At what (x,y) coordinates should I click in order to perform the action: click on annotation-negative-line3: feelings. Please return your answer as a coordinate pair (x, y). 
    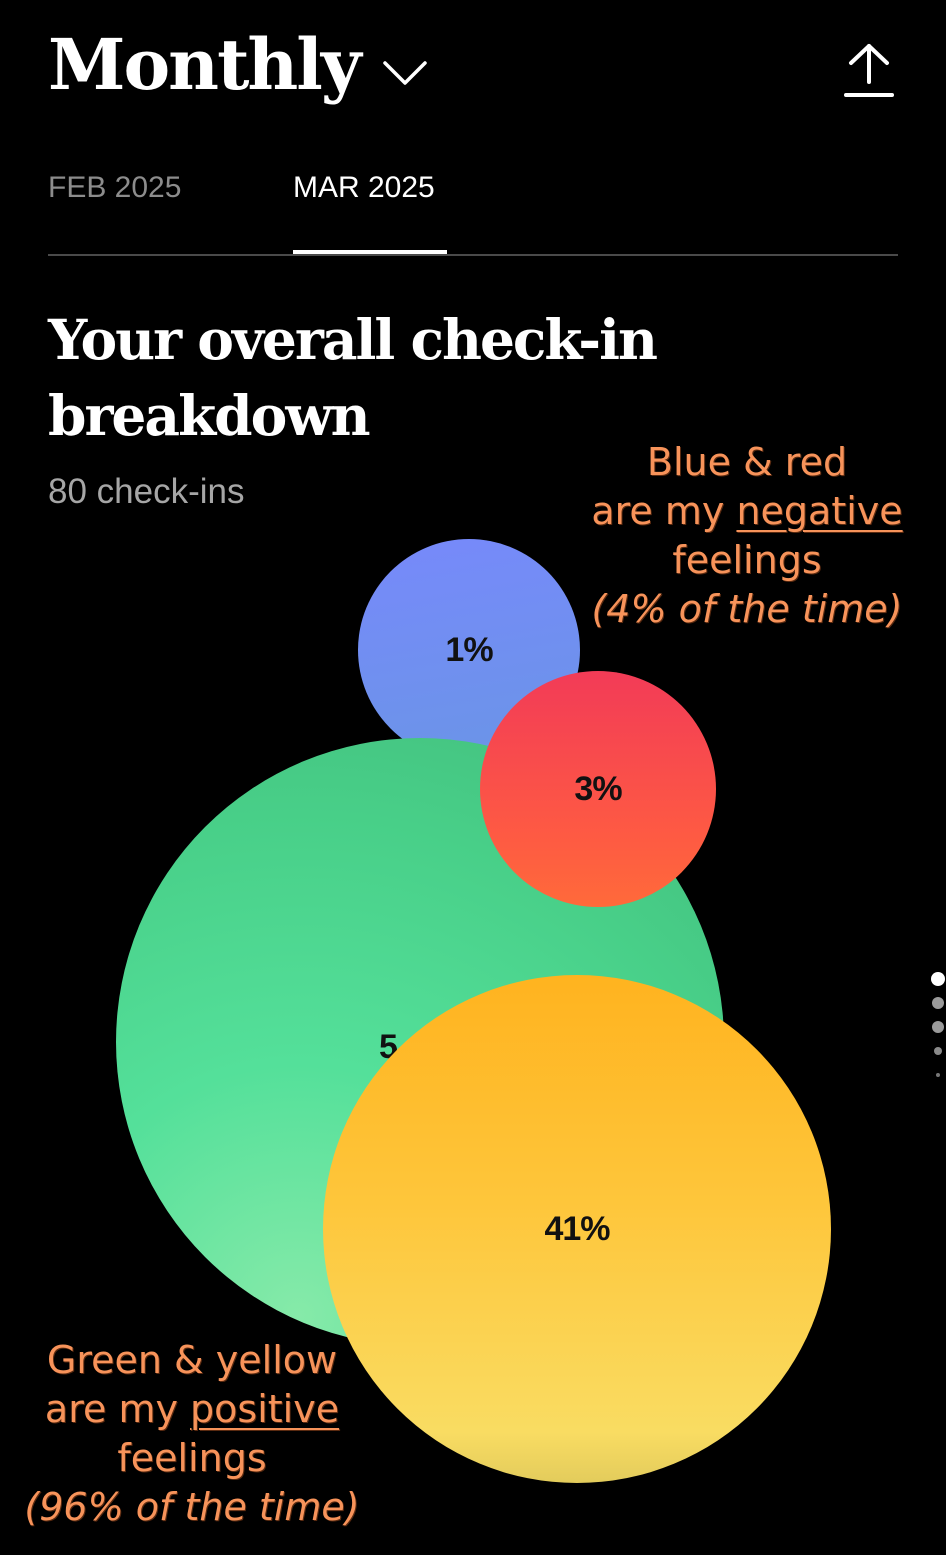
    Looking at the image, I should click on (747, 560).